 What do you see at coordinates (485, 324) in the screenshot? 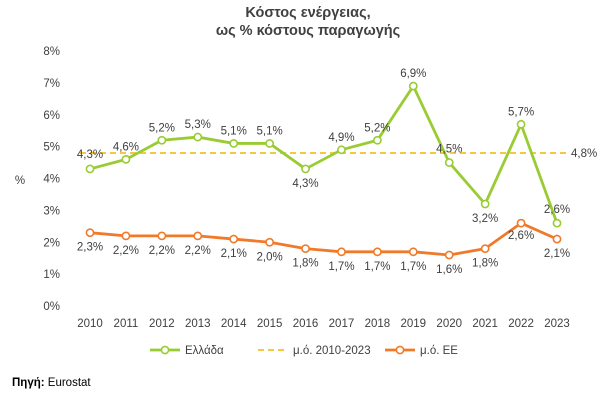
I see `x-tick-label: 2021` at bounding box center [485, 324].